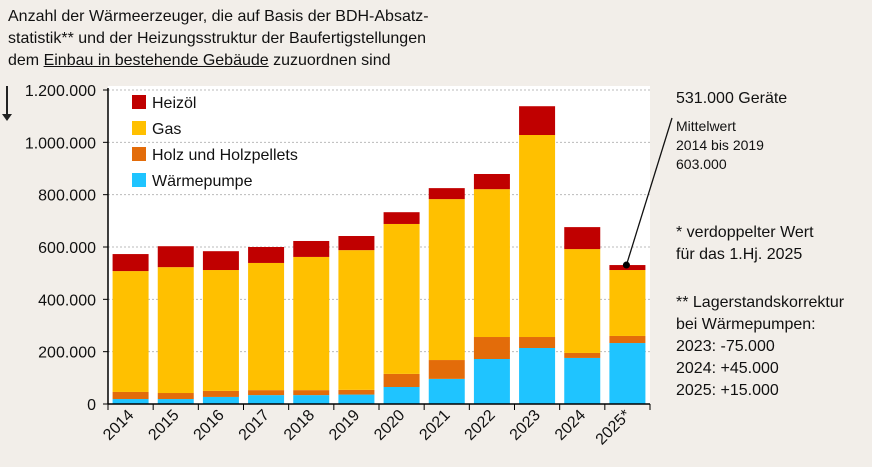 The image size is (872, 467). What do you see at coordinates (67, 248) in the screenshot?
I see `y-tick-label: 600.000` at bounding box center [67, 248].